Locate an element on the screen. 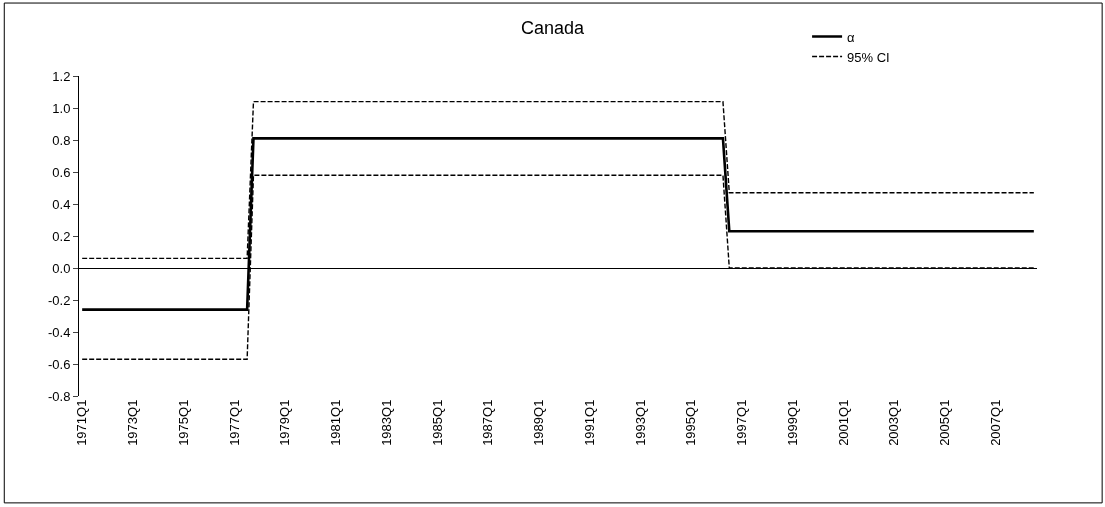 This screenshot has width=1105, height=507. x-tick-label: 1981Q1 is located at coordinates (336, 422).